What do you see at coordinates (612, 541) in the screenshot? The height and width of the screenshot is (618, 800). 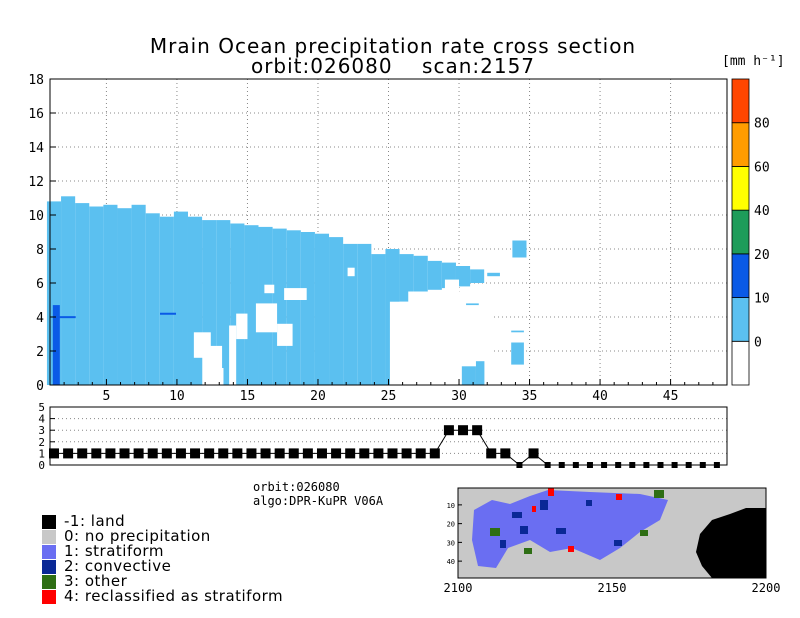 I see `swath-map: 2100 2150 2200 10 20 30 40` at bounding box center [612, 541].